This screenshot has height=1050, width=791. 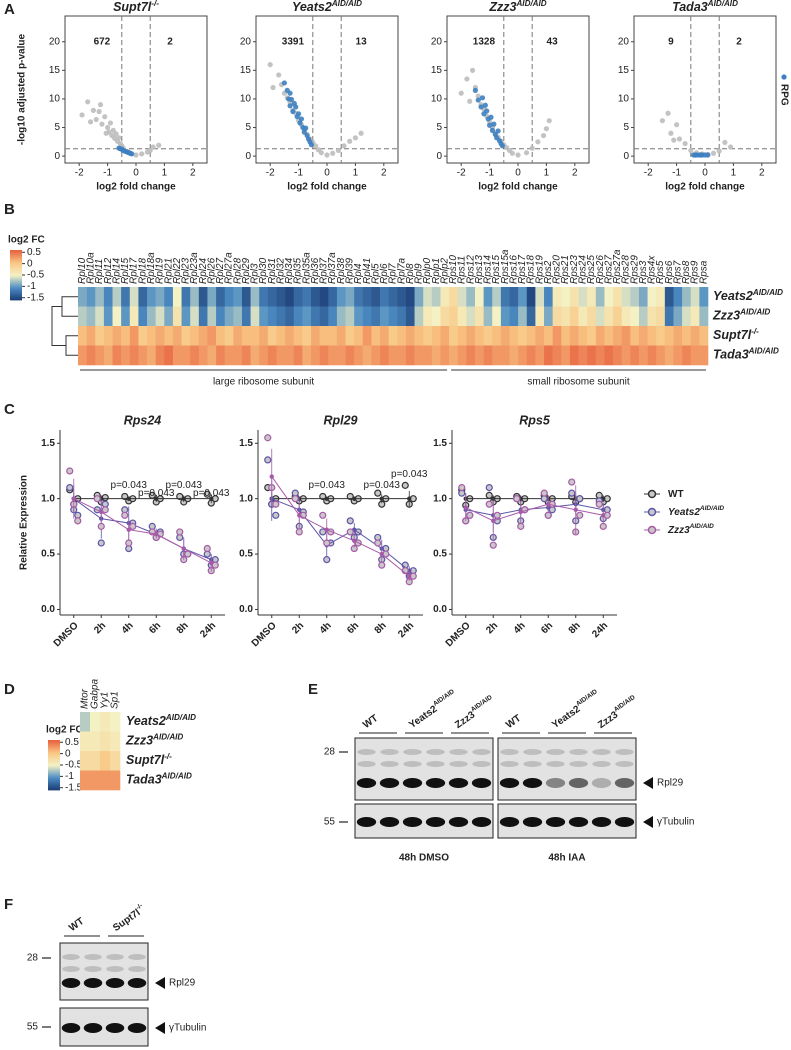 What do you see at coordinates (535, 420) in the screenshot?
I see `chart-title: Rps5` at bounding box center [535, 420].